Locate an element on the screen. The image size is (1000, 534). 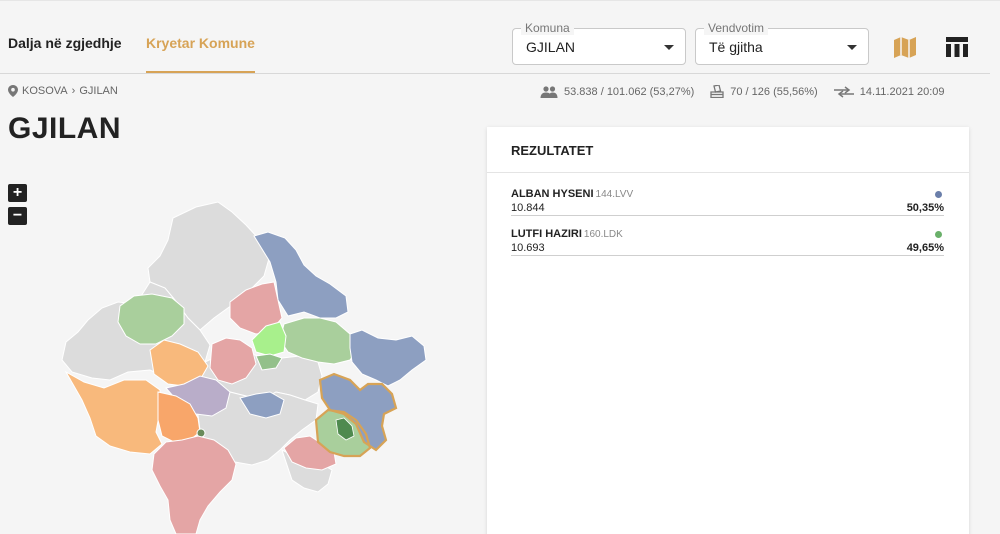
location-pin-icon is located at coordinates (13, 91).